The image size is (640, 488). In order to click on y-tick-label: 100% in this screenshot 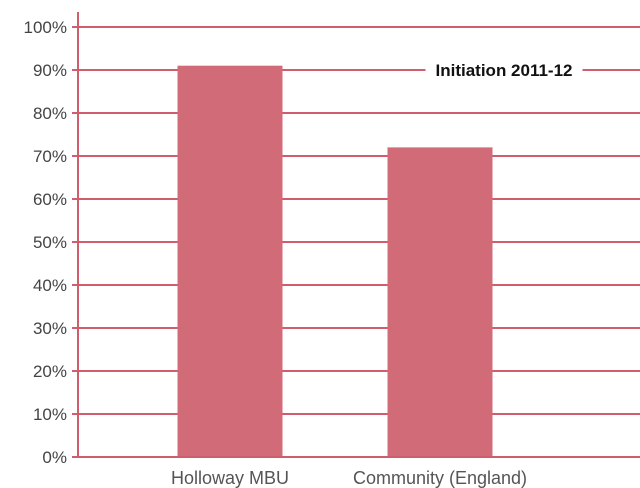, I will do `click(45, 27)`.